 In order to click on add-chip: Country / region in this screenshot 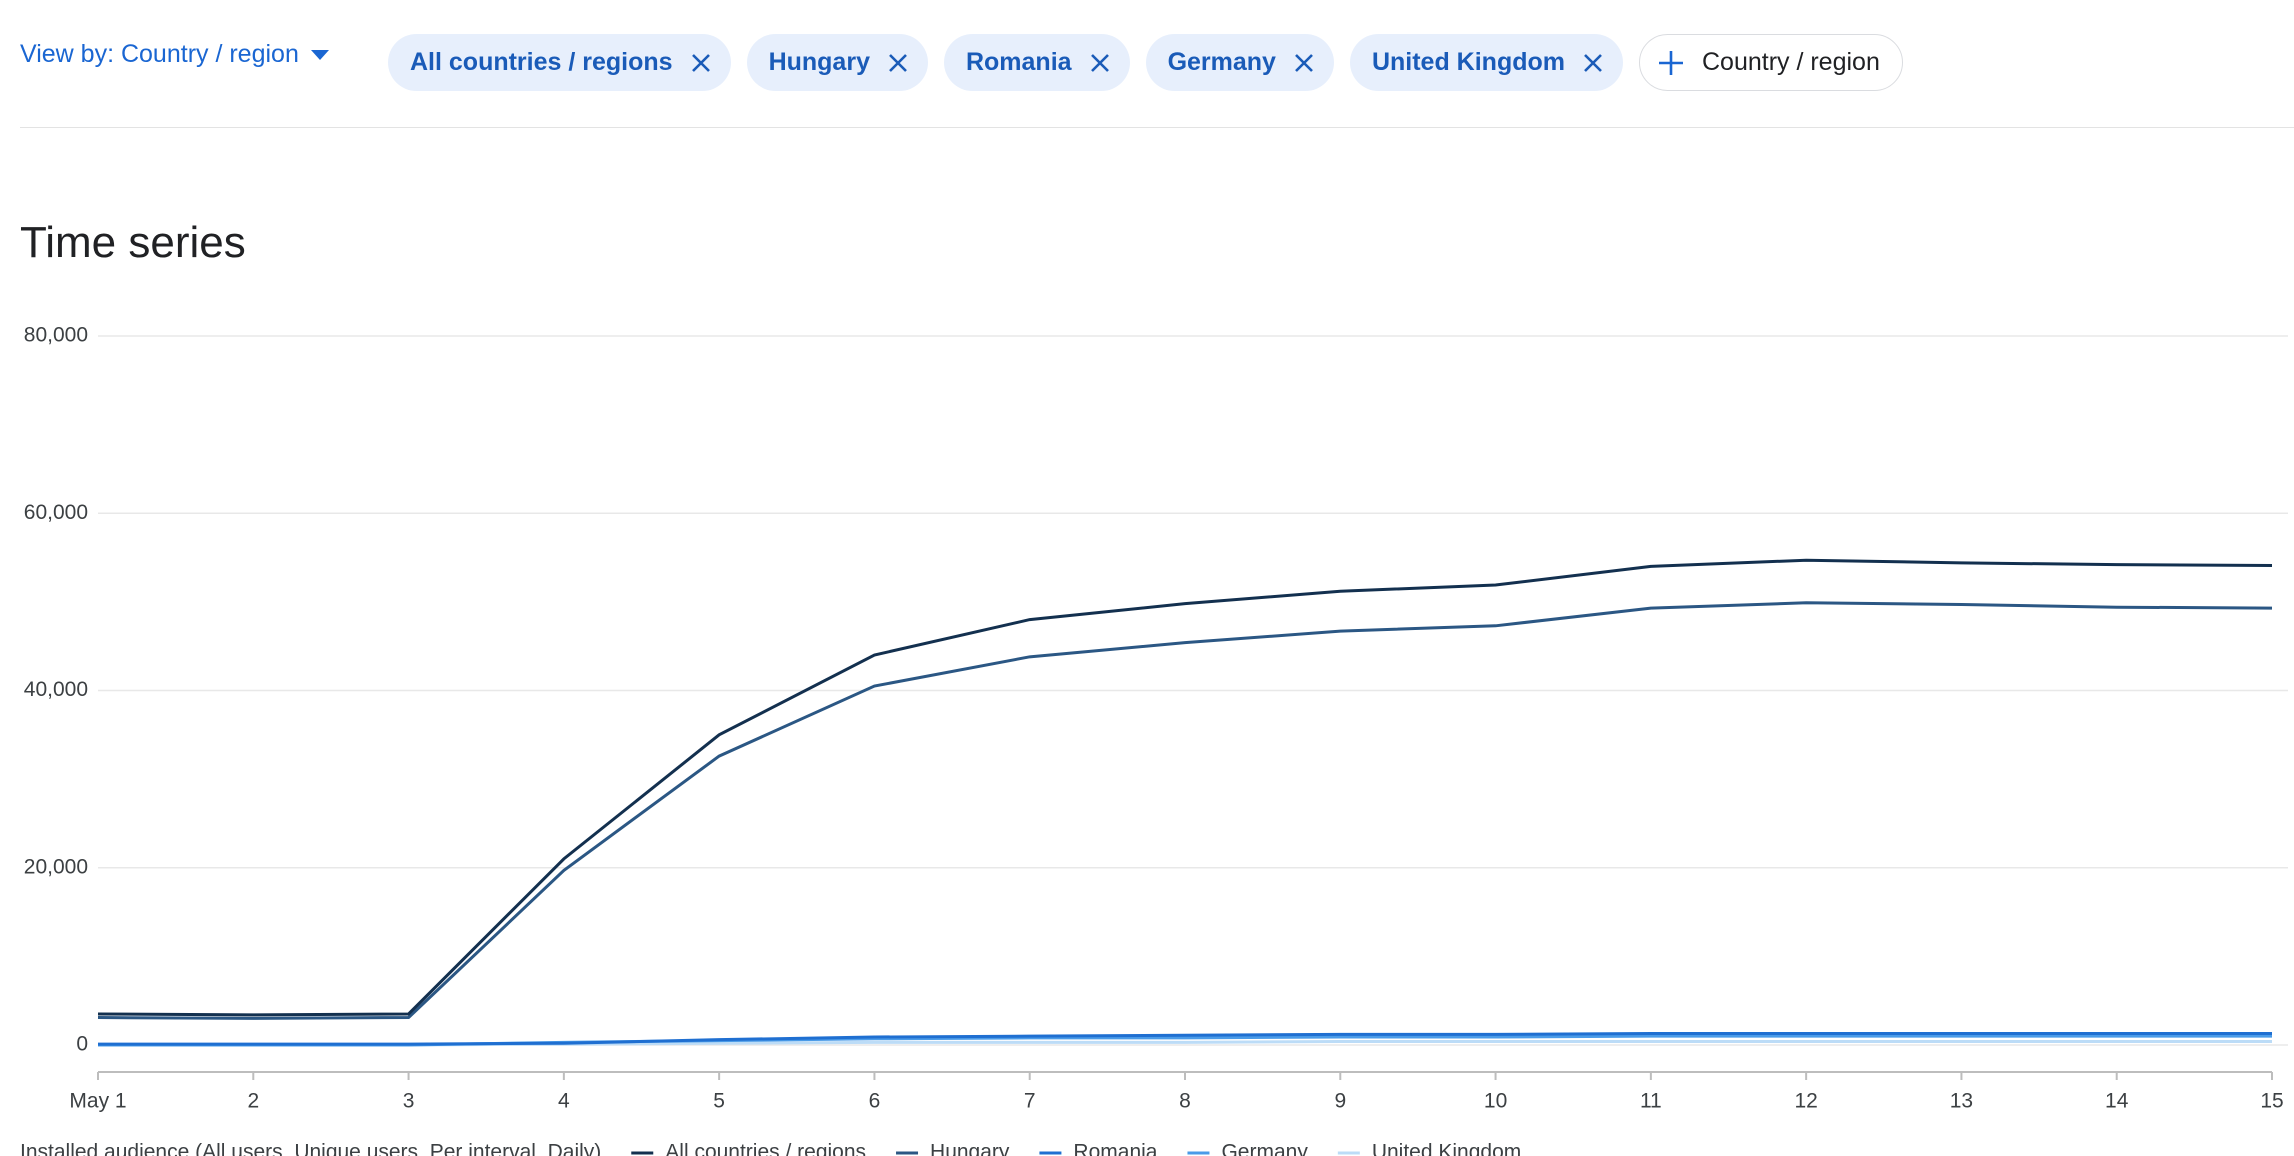, I will do `click(1770, 62)`.